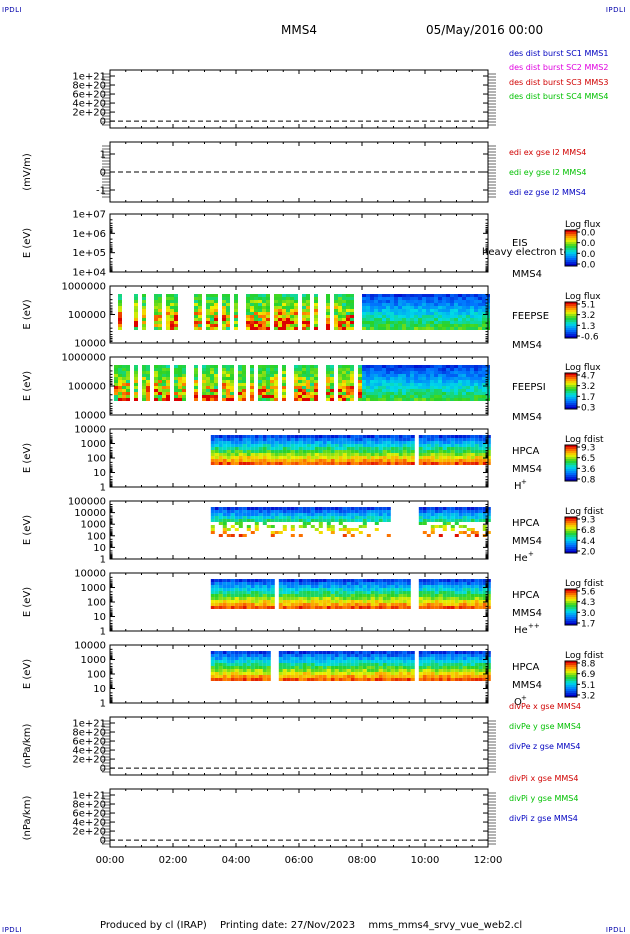 This screenshot has width=630, height=934. Describe the element at coordinates (527, 274) in the screenshot. I see `spacecraft-label: MMS4` at that location.